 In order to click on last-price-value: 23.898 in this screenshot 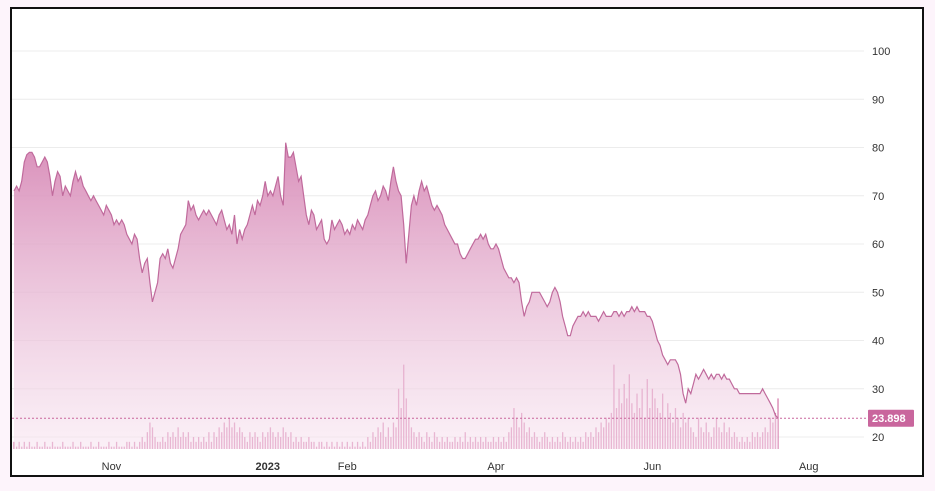, I will do `click(889, 419)`.